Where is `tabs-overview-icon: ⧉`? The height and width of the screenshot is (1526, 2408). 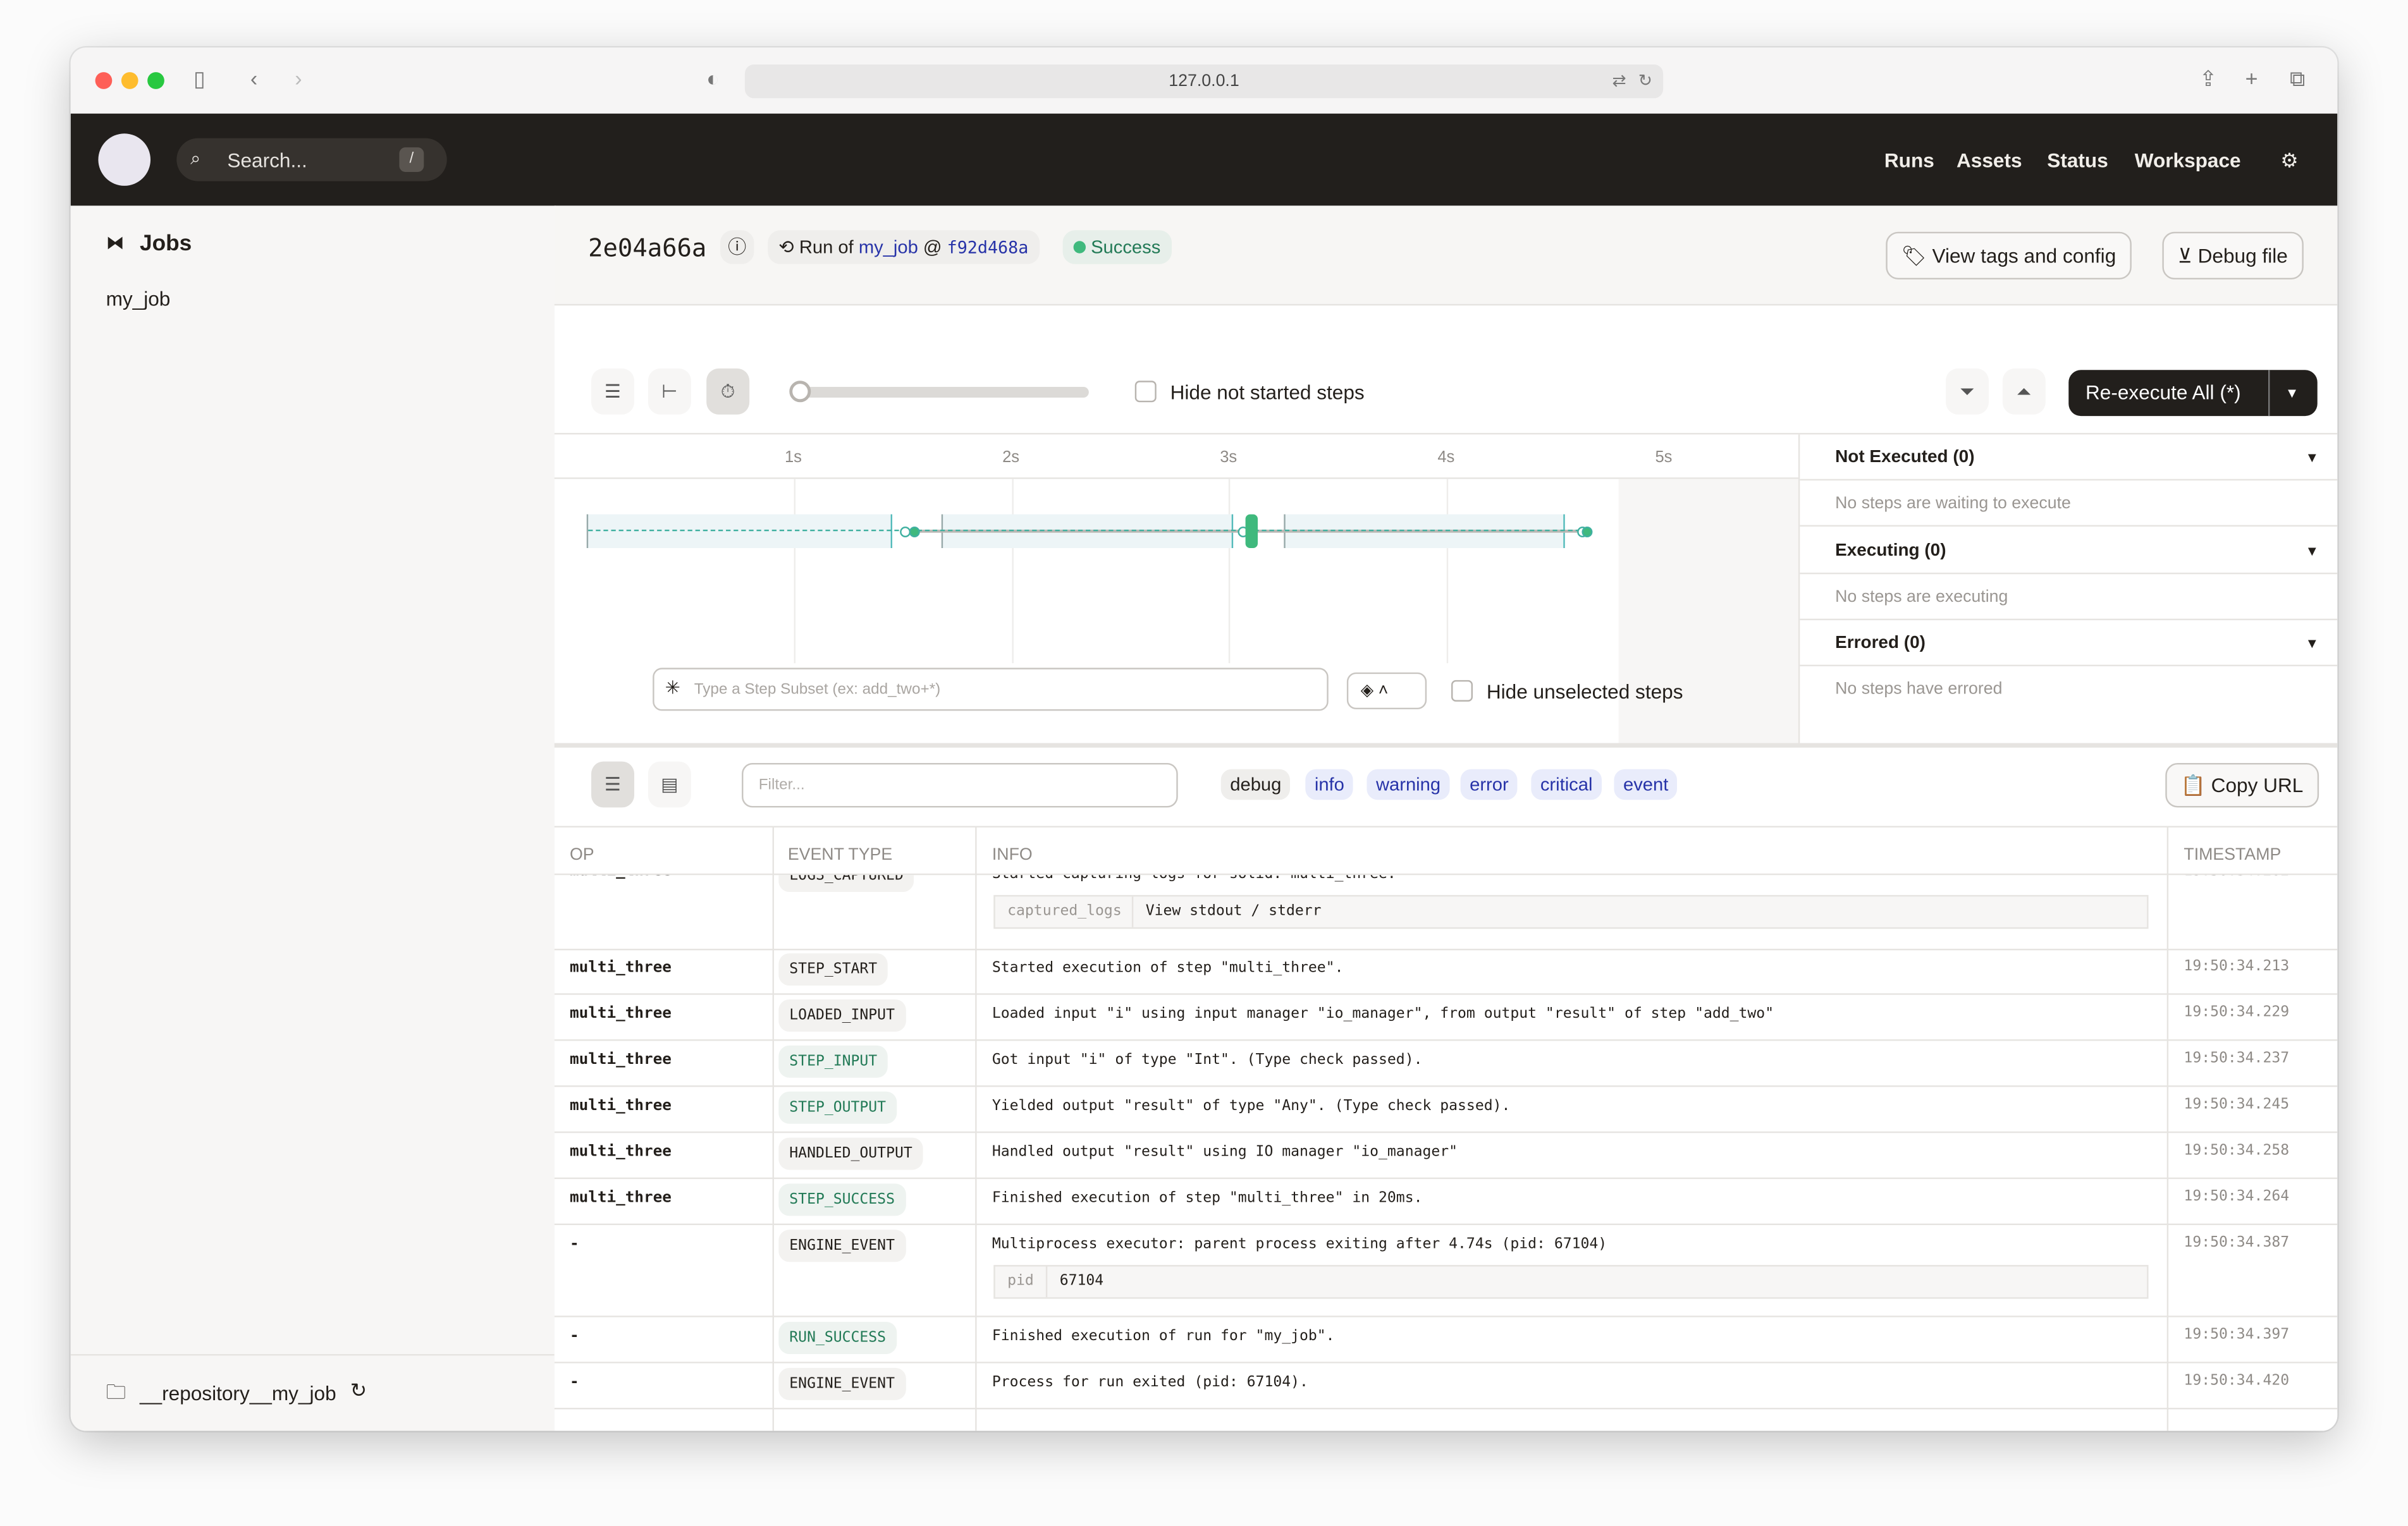
tabs-overview-icon: ⧉ is located at coordinates (2297, 78).